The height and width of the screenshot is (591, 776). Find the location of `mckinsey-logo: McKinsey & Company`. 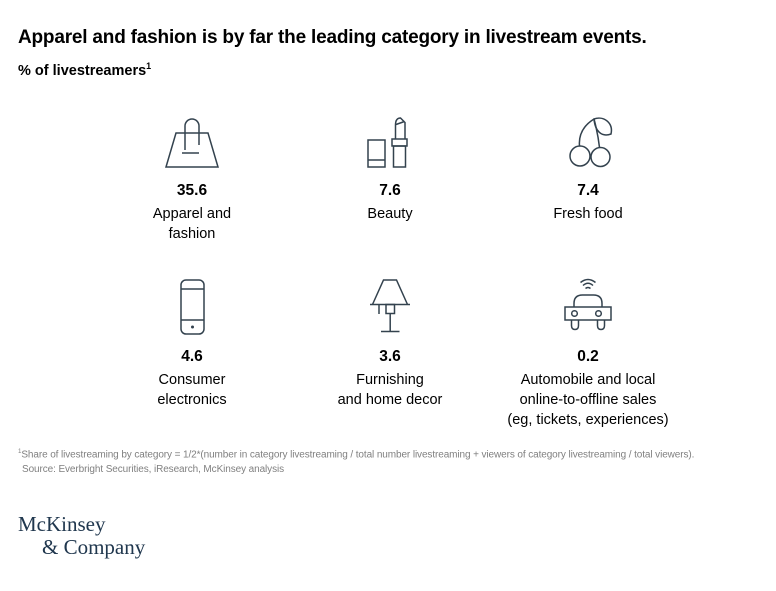

mckinsey-logo: McKinsey & Company is located at coordinates (81, 536).